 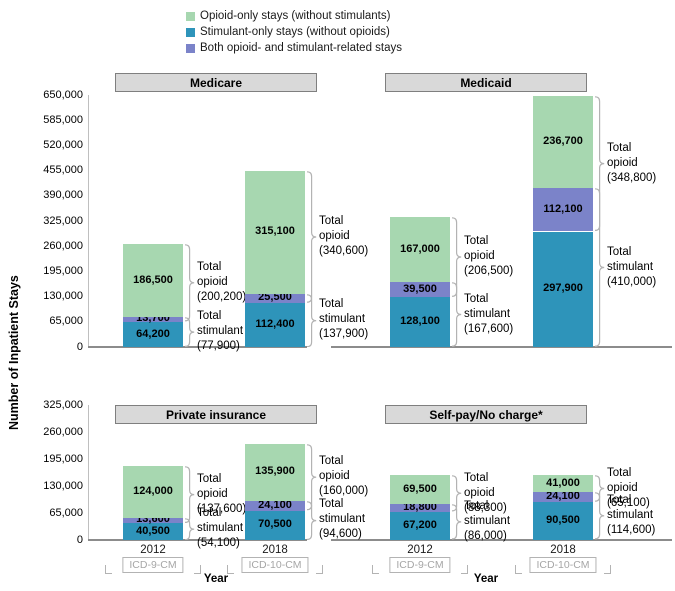 I want to click on y-axis-line, so click(x=88, y=221).